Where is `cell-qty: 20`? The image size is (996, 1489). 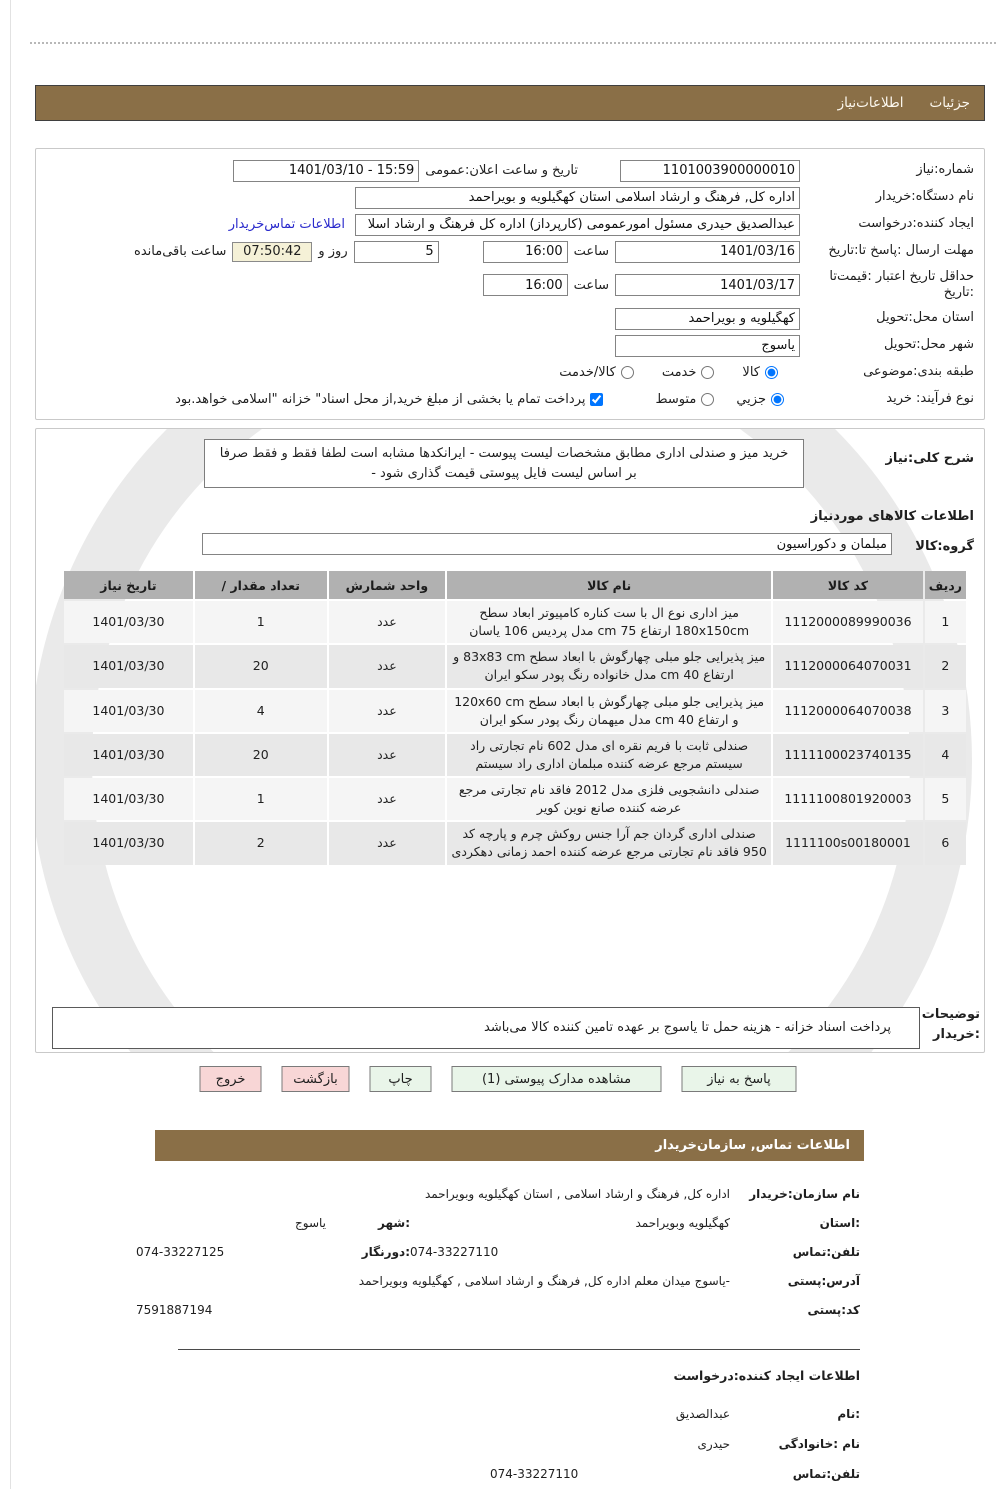 cell-qty: 20 is located at coordinates (260, 666).